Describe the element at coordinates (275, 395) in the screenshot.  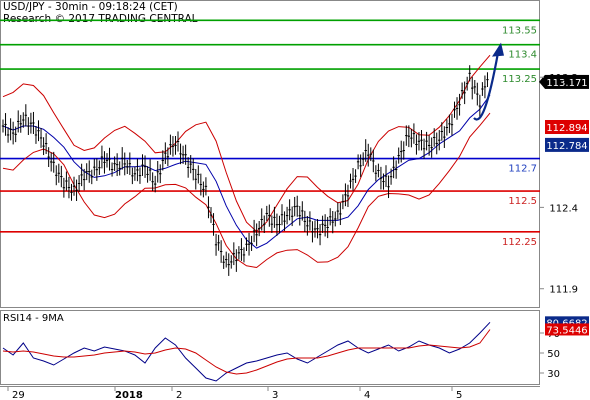
I see `x-tick-label: 3` at that location.